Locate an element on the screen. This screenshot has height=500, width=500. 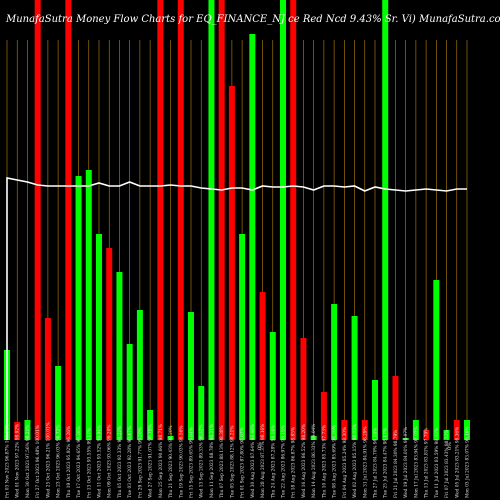
x-tick-label: Wed 13 Sep 2023 89.33% 98.52% is located at coordinates (202, 461).